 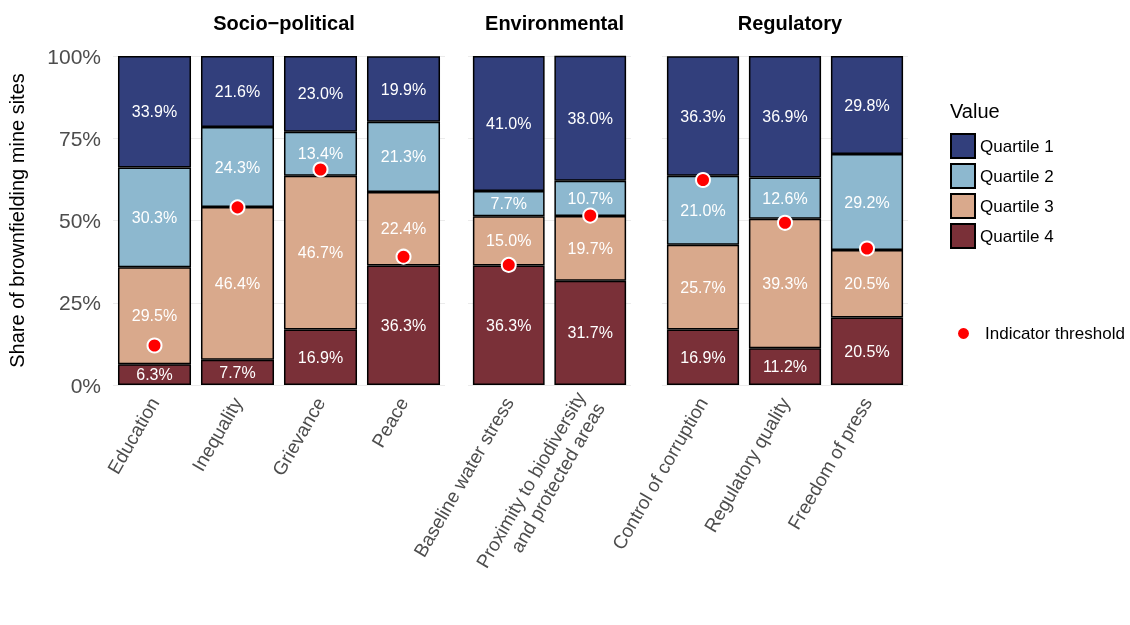 What do you see at coordinates (590, 333) in the screenshot?
I see `data-label: 31.7%` at bounding box center [590, 333].